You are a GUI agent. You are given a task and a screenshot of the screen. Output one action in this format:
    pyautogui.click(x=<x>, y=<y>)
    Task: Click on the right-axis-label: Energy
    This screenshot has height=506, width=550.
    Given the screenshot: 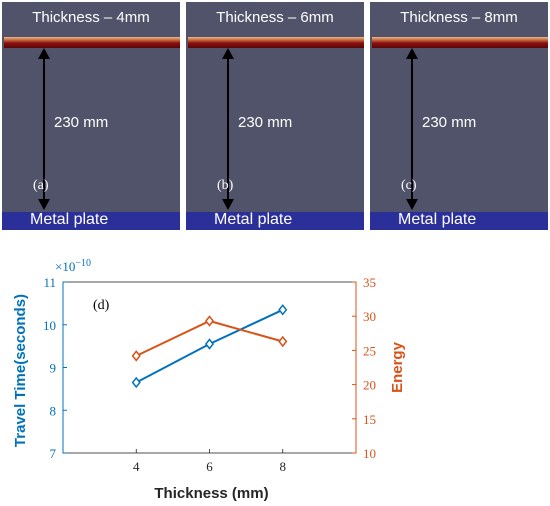 What is the action you would take?
    pyautogui.click(x=397, y=367)
    